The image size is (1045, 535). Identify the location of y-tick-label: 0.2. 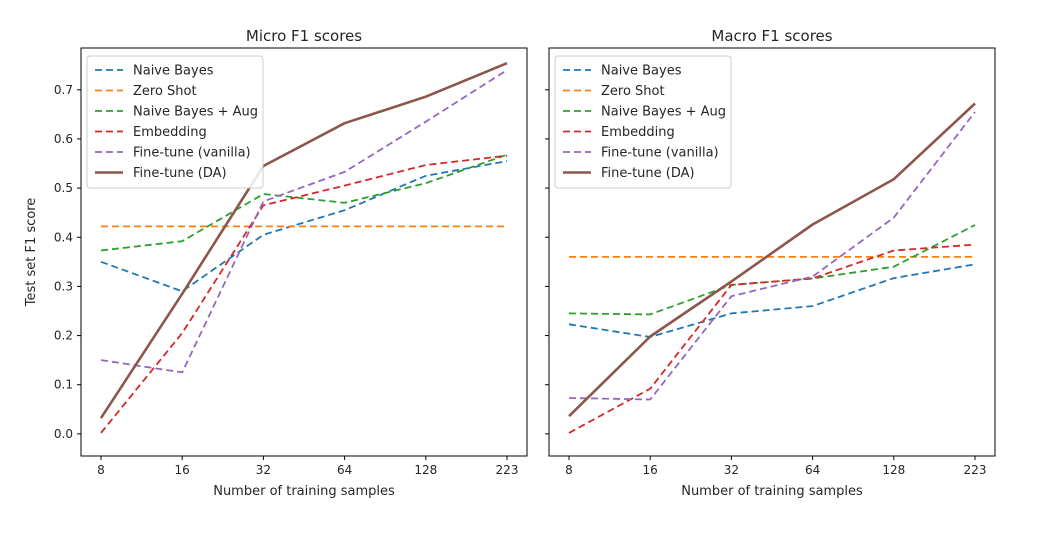
(63, 336).